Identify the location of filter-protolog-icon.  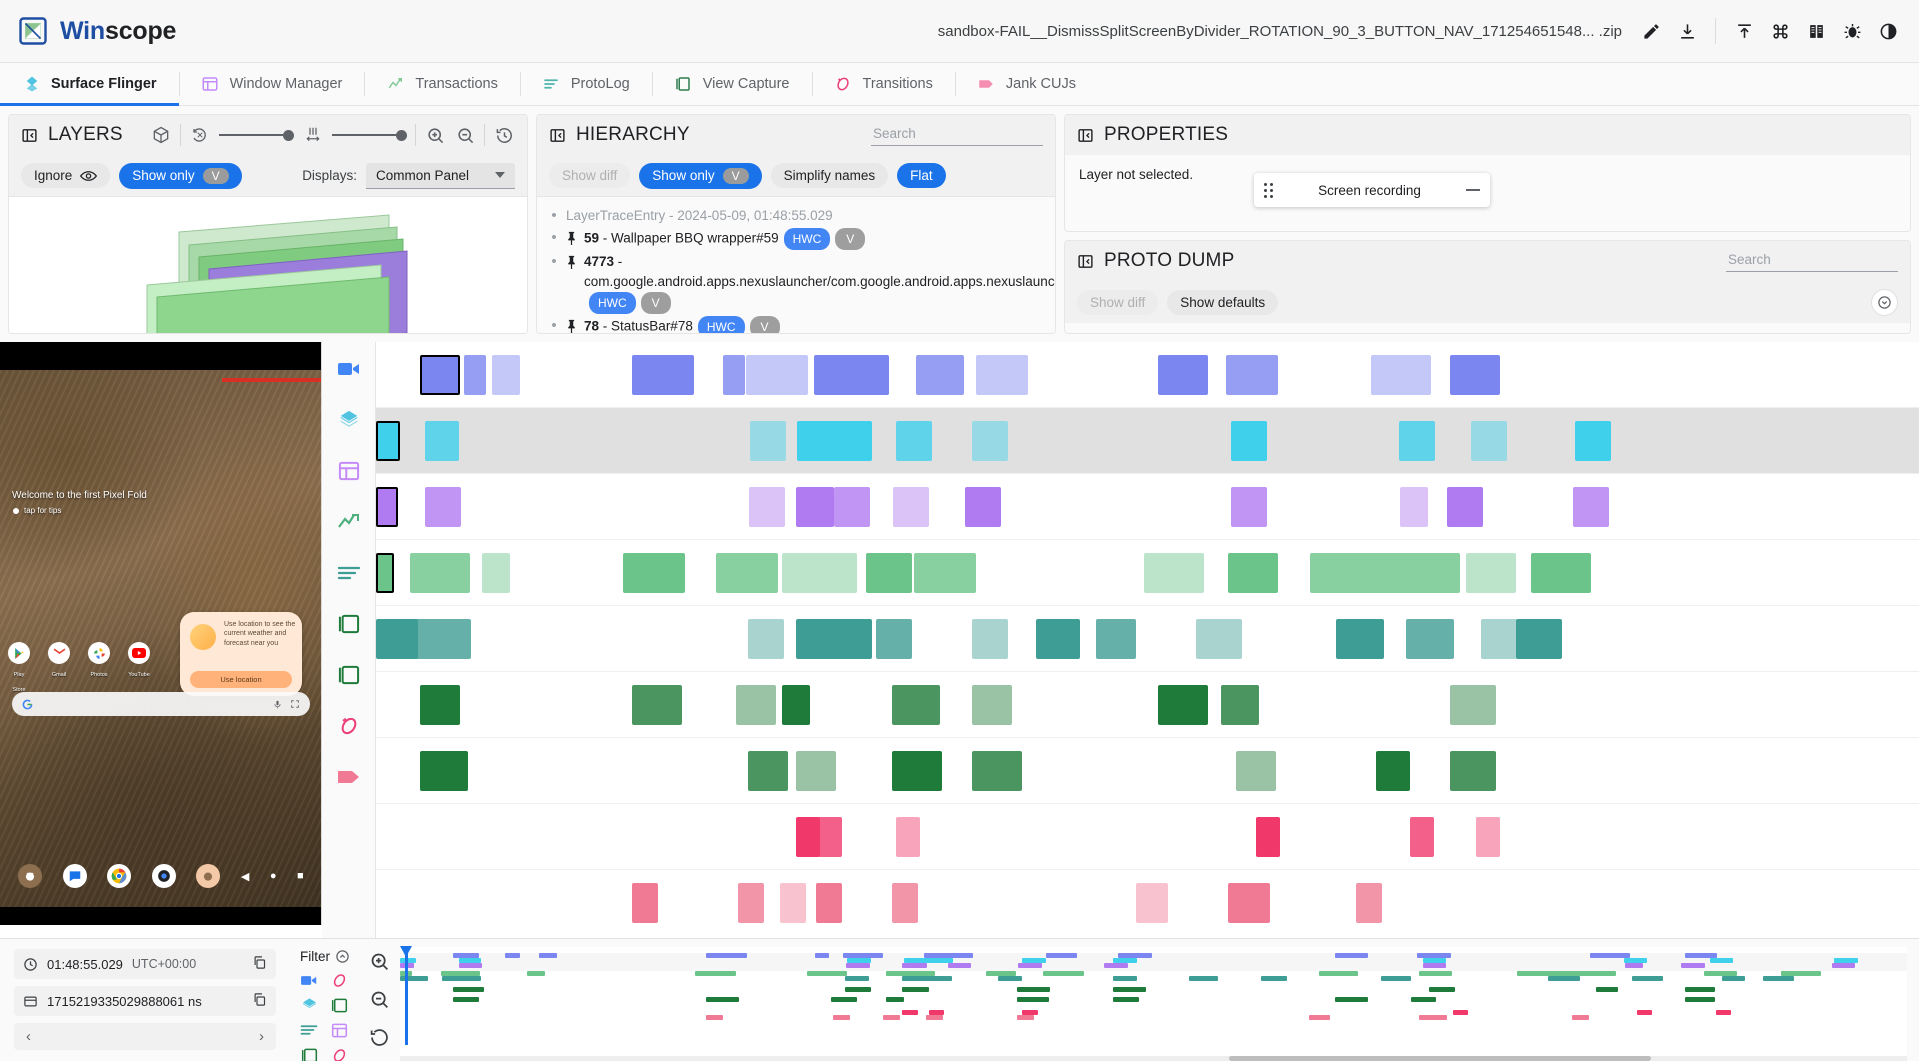
(309, 1030).